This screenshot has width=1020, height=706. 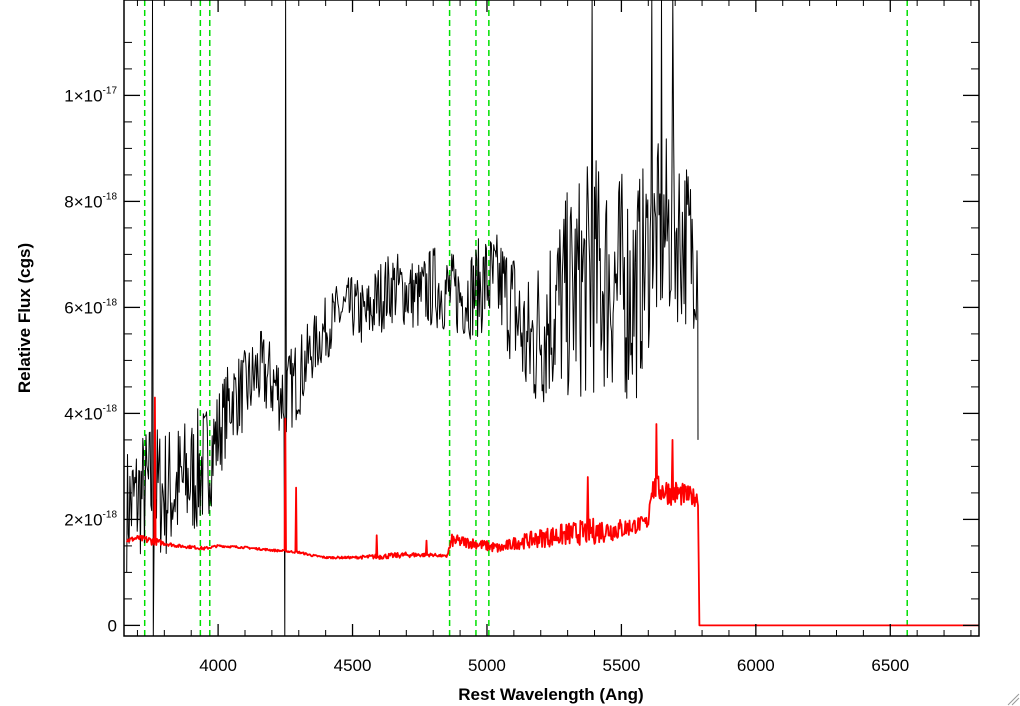 What do you see at coordinates (218, 665) in the screenshot?
I see `x-tick-label: 4000` at bounding box center [218, 665].